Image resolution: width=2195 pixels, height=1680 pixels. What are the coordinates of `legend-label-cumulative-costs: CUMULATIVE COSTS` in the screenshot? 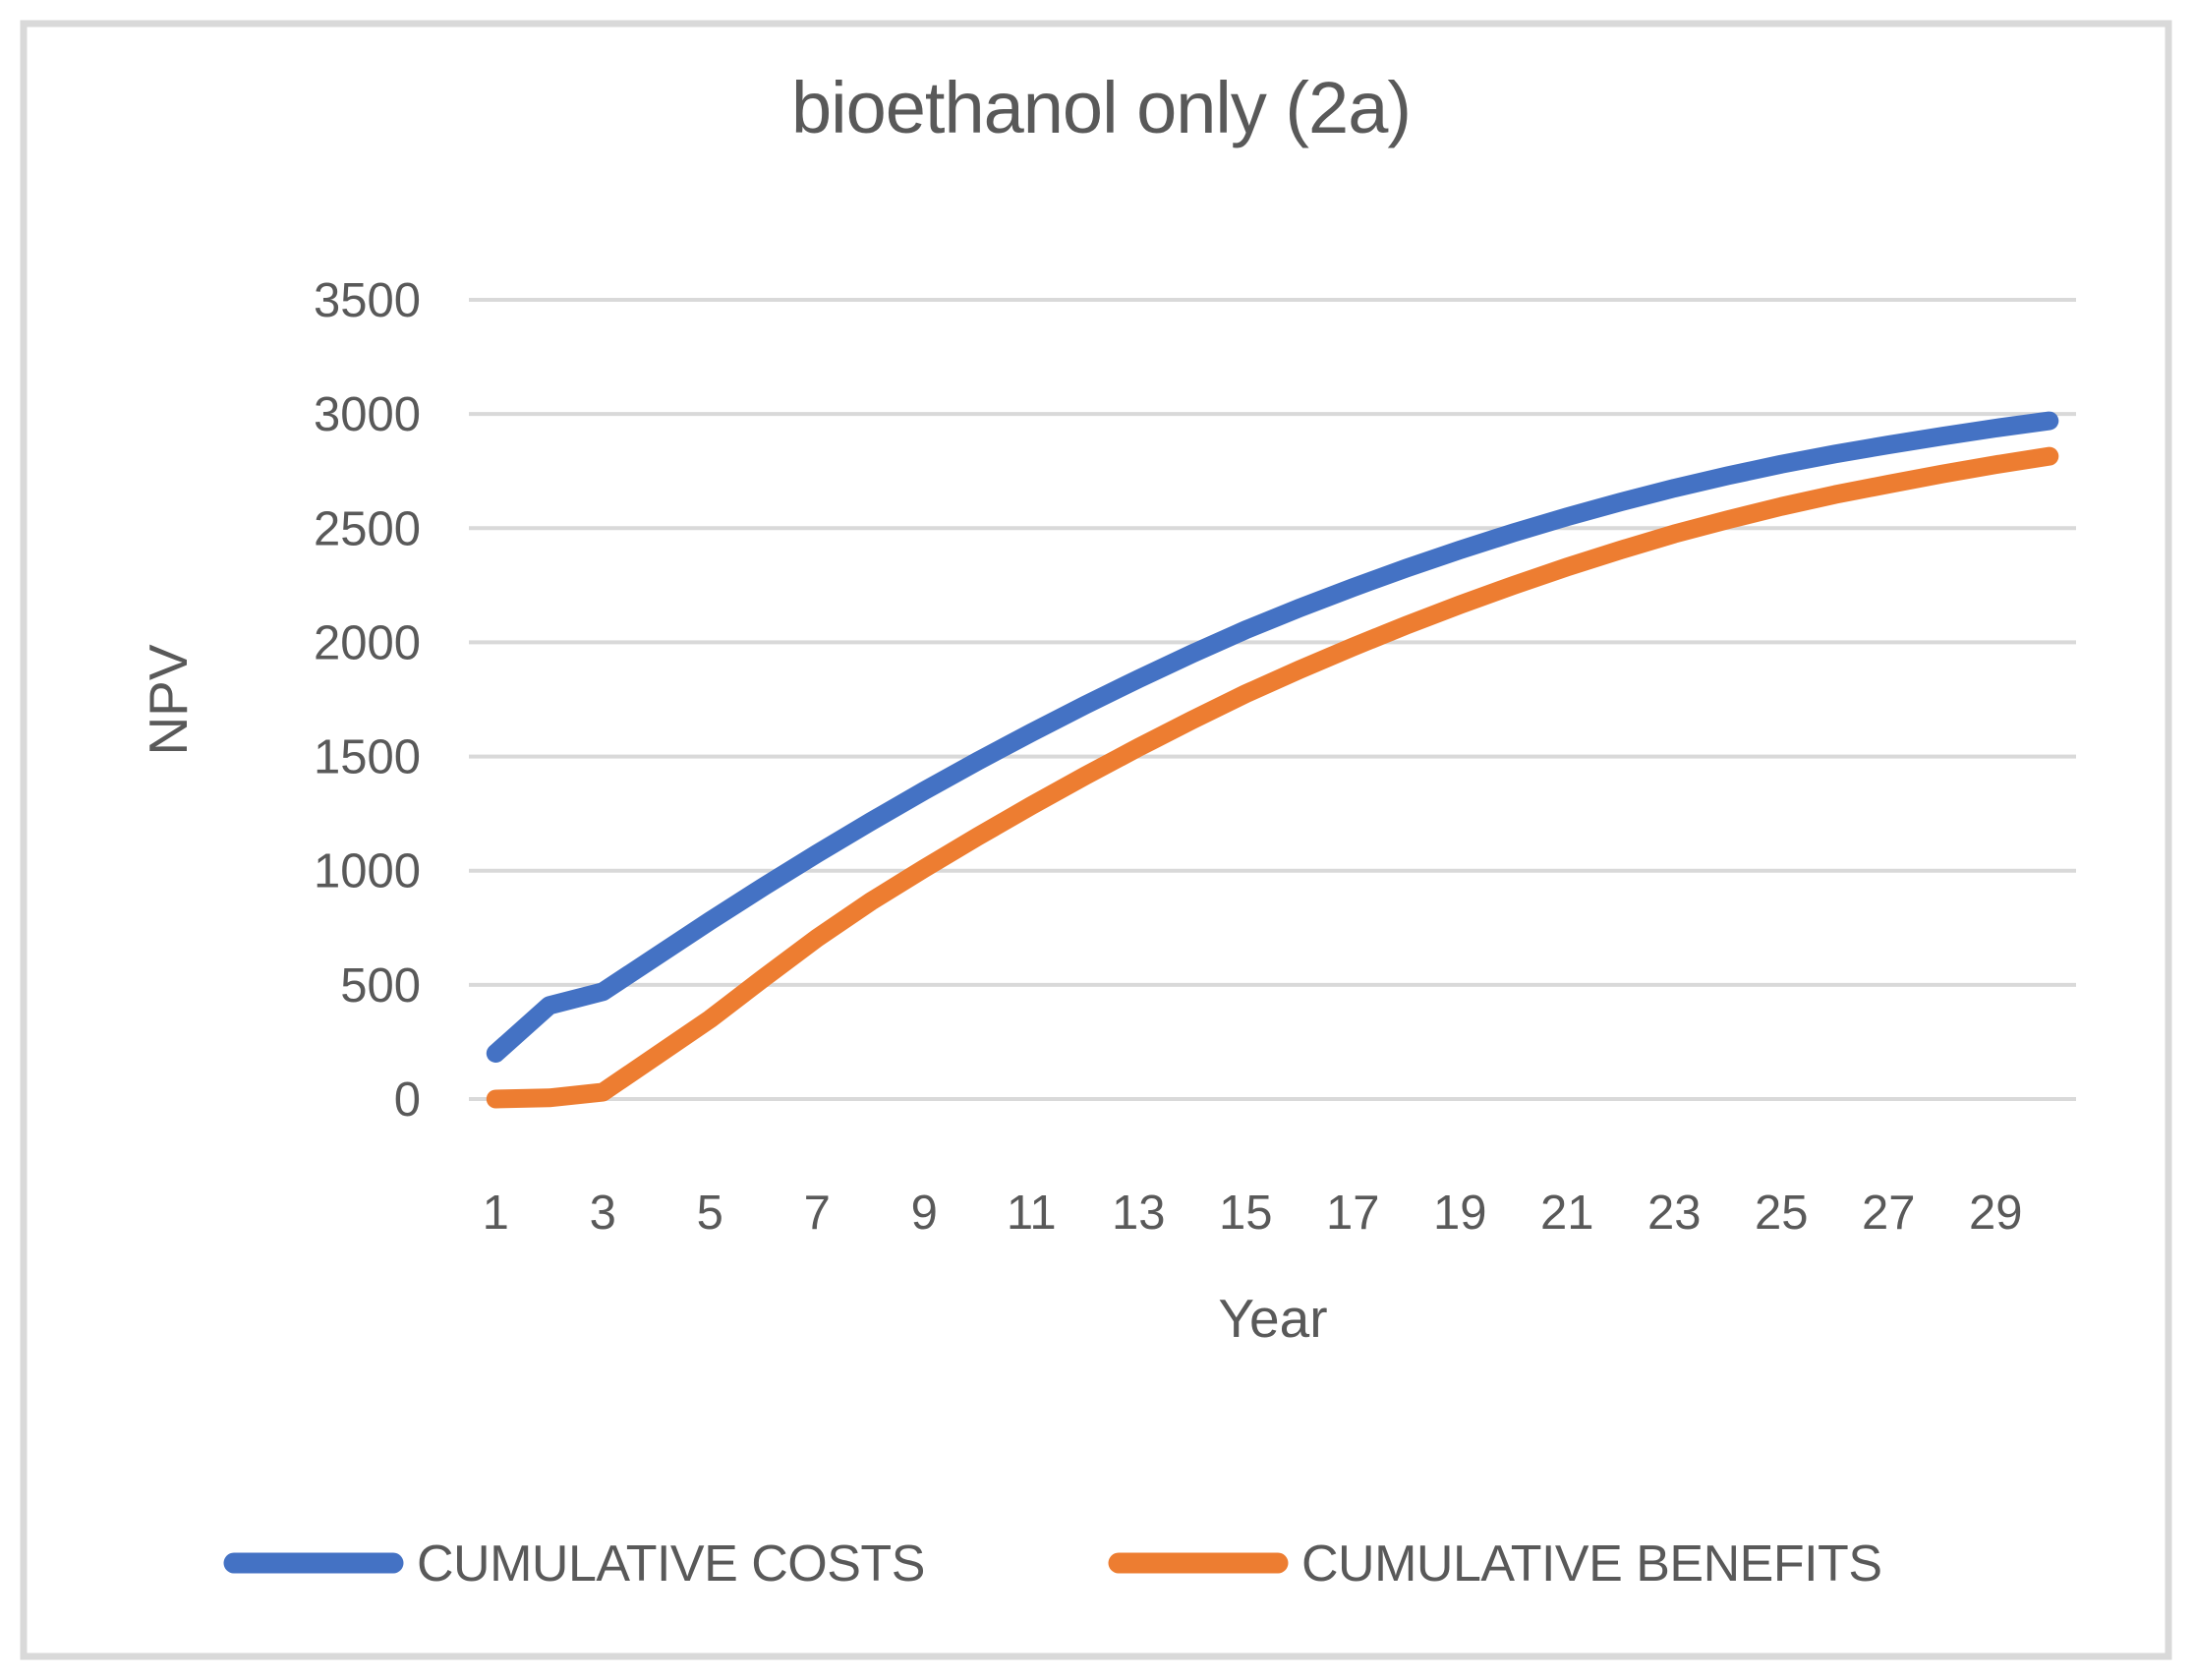 It's located at (671, 1564).